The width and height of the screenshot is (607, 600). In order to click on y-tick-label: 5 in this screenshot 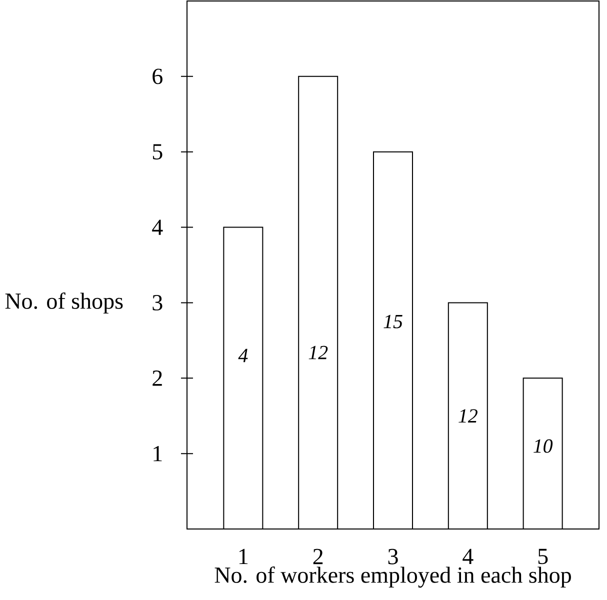, I will do `click(157, 152)`.